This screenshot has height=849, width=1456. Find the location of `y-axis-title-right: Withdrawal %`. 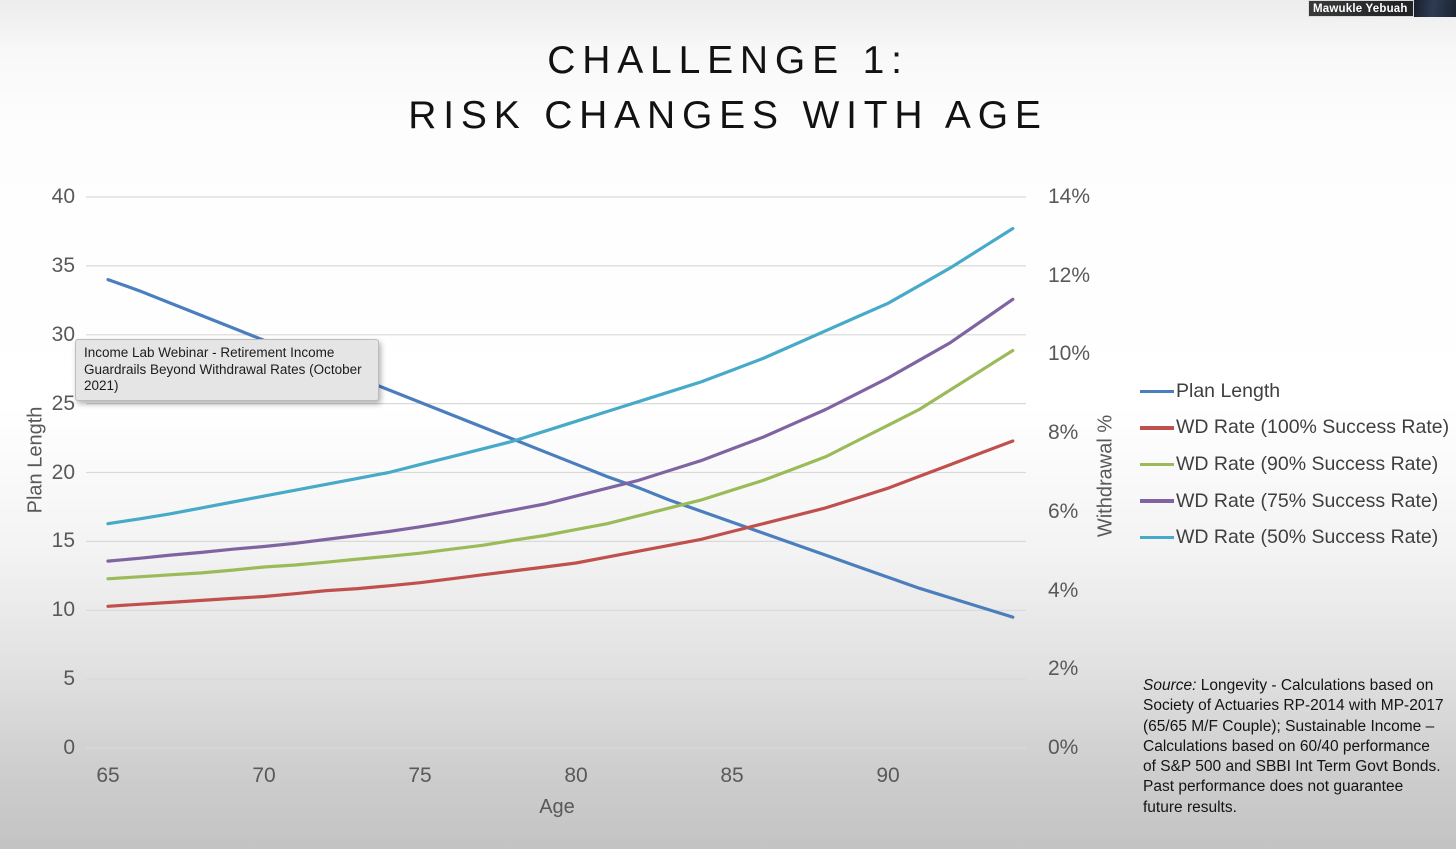

y-axis-title-right: Withdrawal % is located at coordinates (1105, 476).